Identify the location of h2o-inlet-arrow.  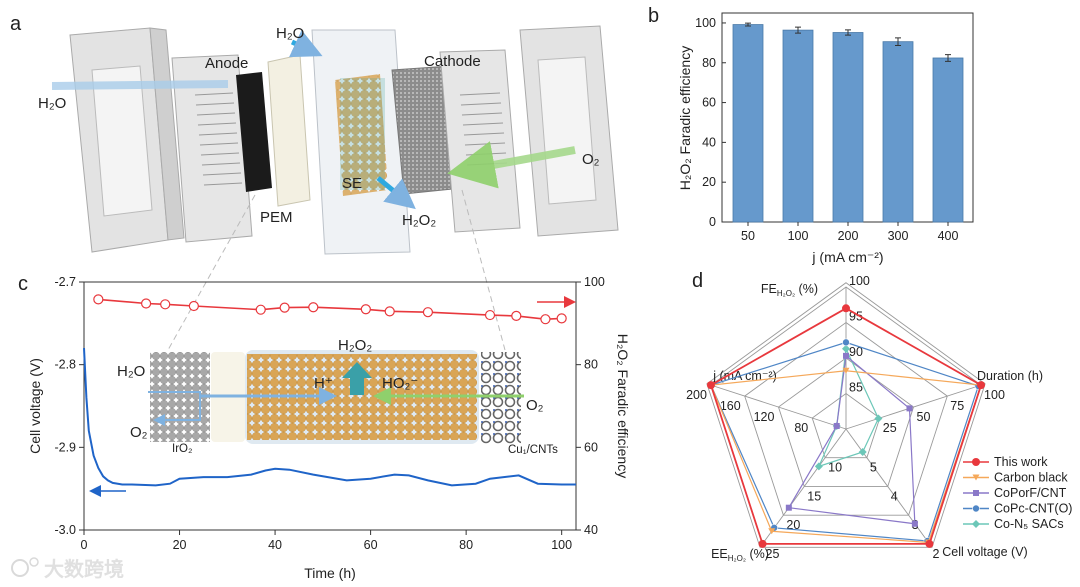
(140, 85).